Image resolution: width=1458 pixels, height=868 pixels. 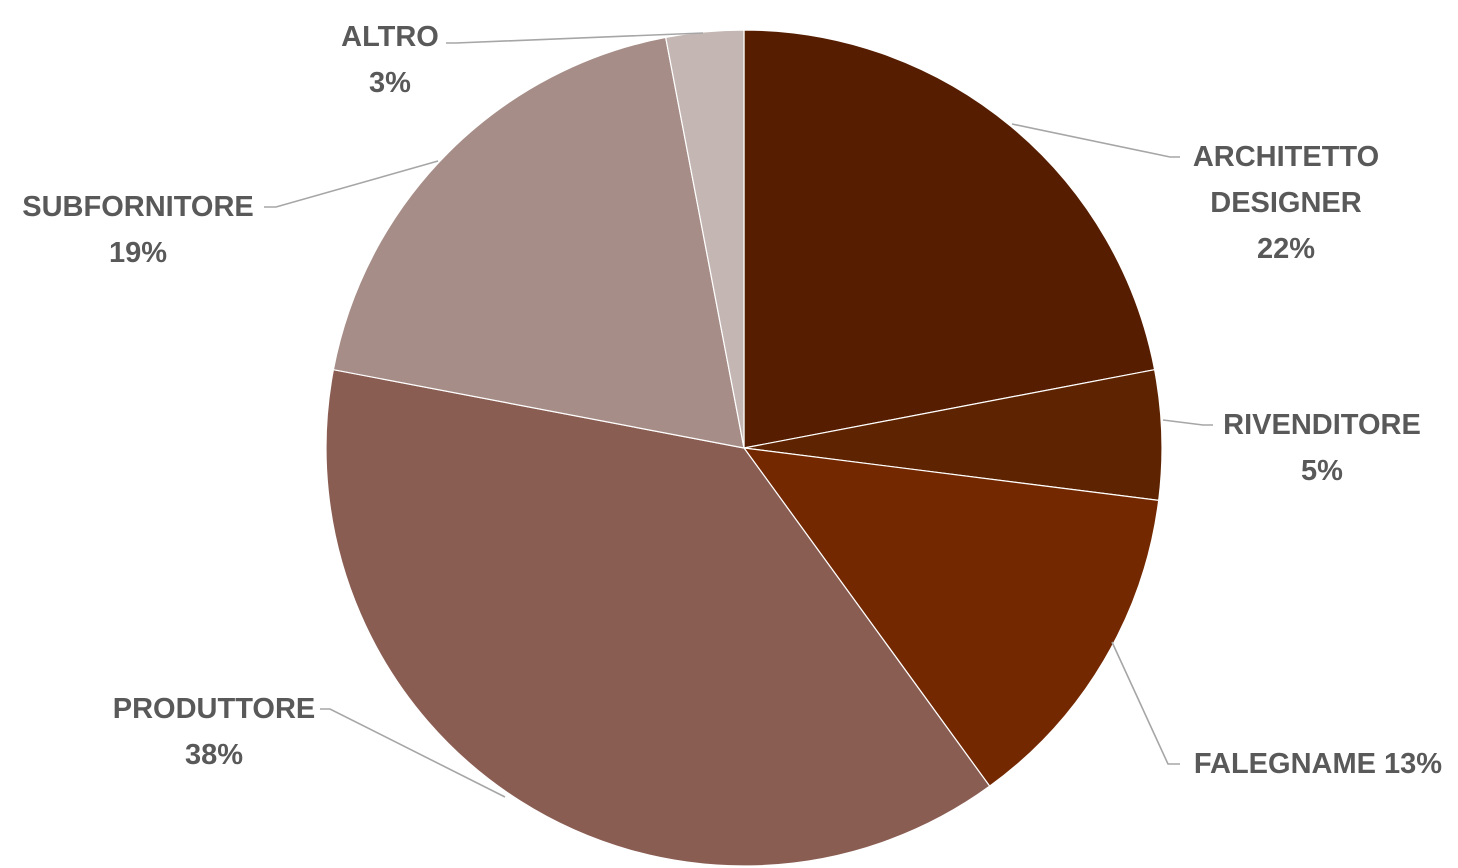 I want to click on leader-line-produttore, so click(x=413, y=753).